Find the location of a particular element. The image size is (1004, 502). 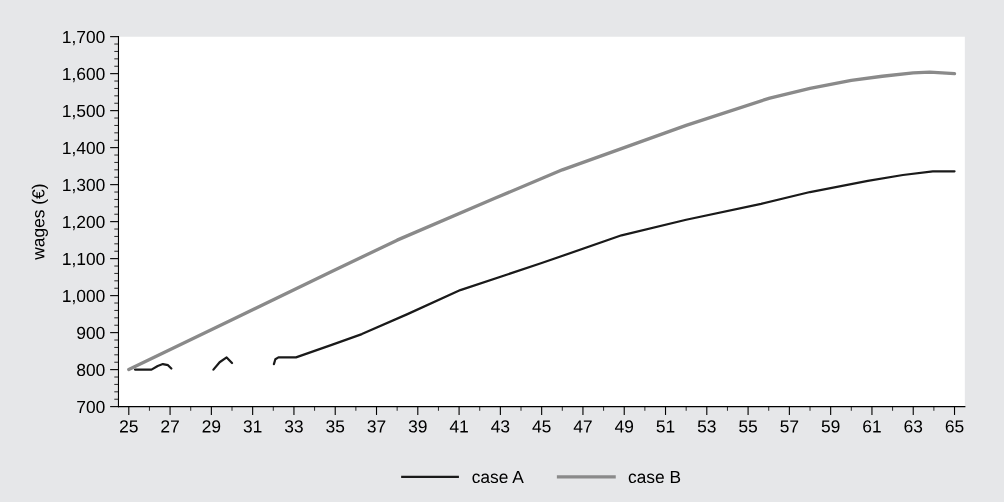

x-tick-label: 41 is located at coordinates (458, 426).